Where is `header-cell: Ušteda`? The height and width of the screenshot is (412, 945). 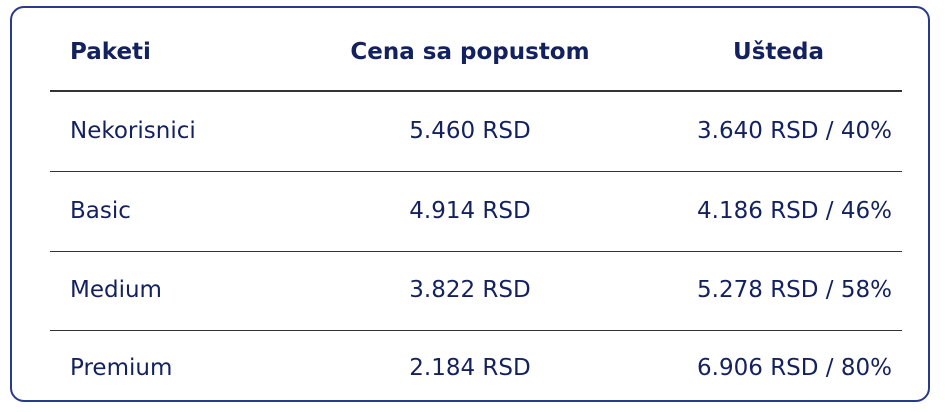 header-cell: Ušteda is located at coordinates (778, 52).